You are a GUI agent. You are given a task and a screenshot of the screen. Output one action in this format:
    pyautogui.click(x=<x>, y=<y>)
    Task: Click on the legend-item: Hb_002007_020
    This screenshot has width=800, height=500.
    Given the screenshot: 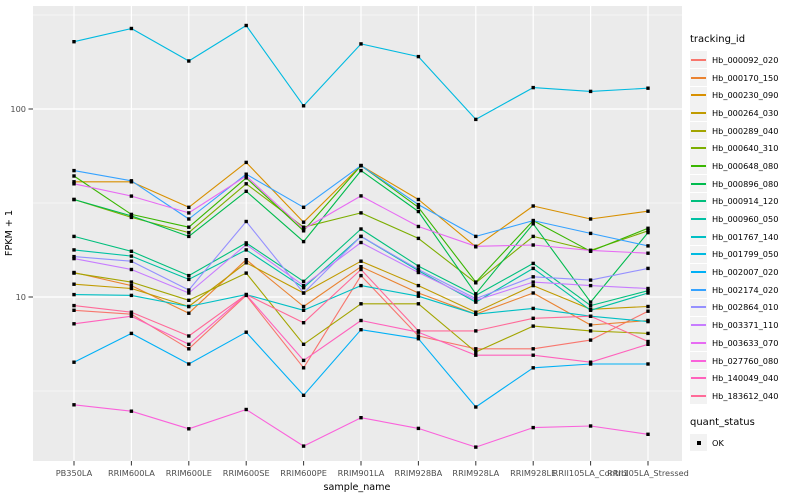 What is the action you would take?
    pyautogui.click(x=745, y=272)
    